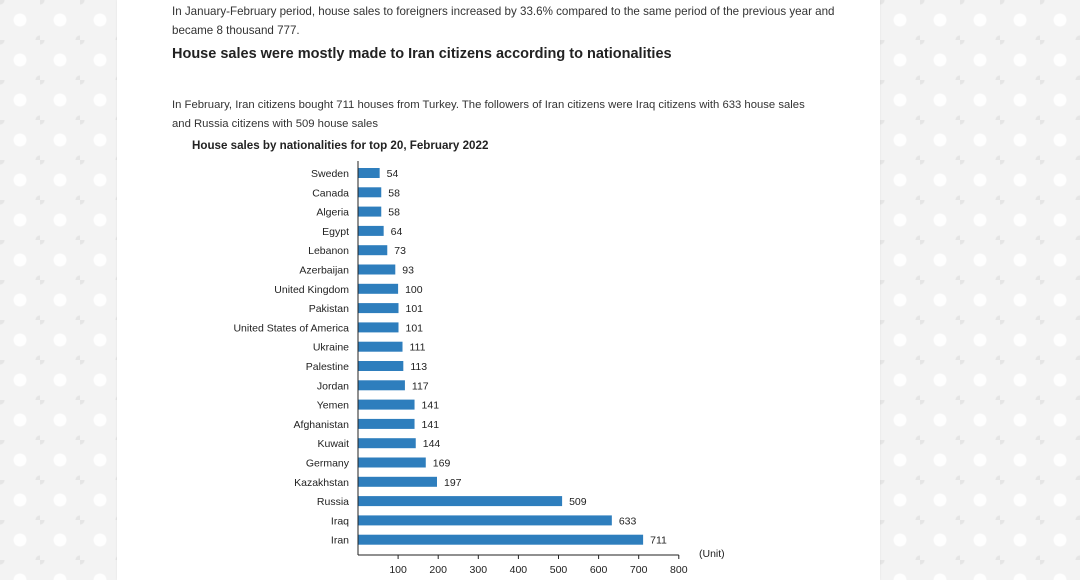 This screenshot has height=580, width=1080. I want to click on x-tick-label: 400, so click(519, 570).